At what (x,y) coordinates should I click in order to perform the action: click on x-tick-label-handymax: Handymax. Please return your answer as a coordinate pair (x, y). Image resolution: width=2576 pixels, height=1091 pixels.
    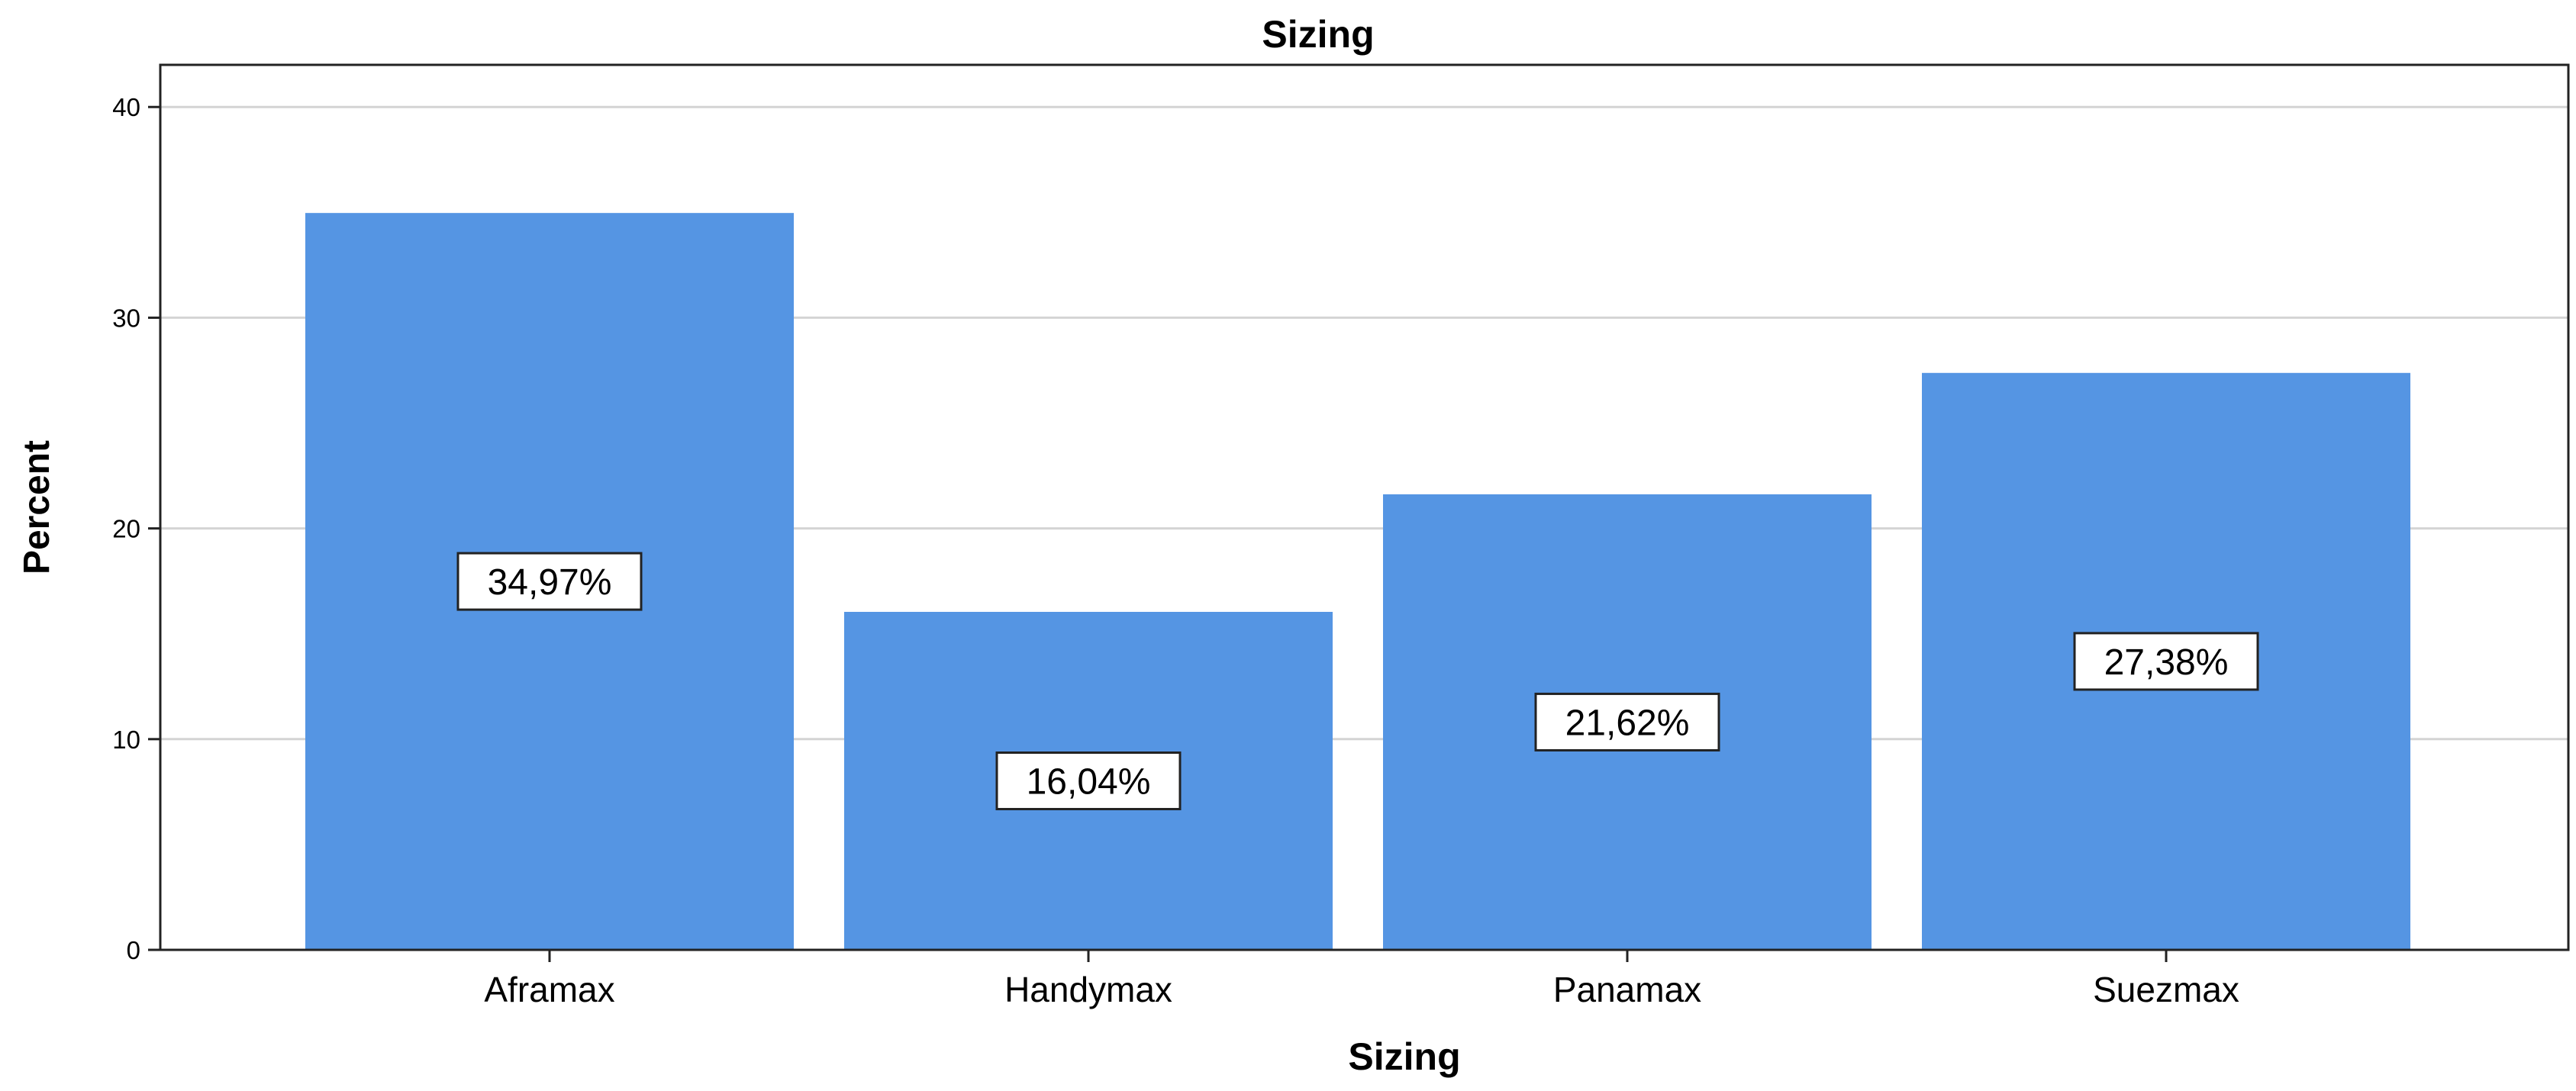
    Looking at the image, I should click on (1088, 990).